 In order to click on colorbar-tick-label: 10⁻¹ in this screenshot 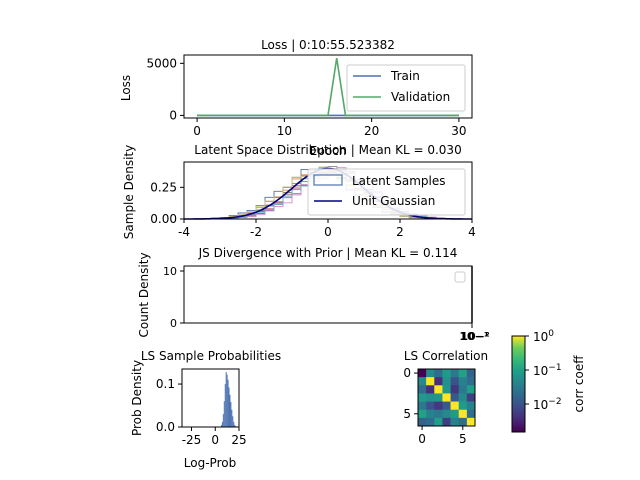, I will do `click(547, 370)`.